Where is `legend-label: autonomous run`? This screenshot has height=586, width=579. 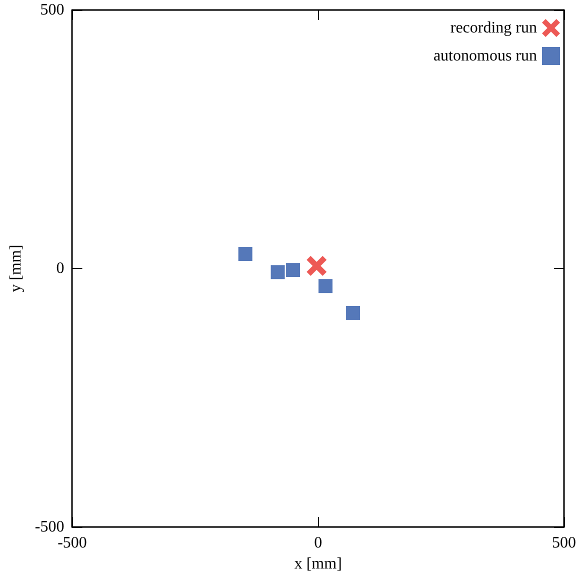 legend-label: autonomous run is located at coordinates (485, 56).